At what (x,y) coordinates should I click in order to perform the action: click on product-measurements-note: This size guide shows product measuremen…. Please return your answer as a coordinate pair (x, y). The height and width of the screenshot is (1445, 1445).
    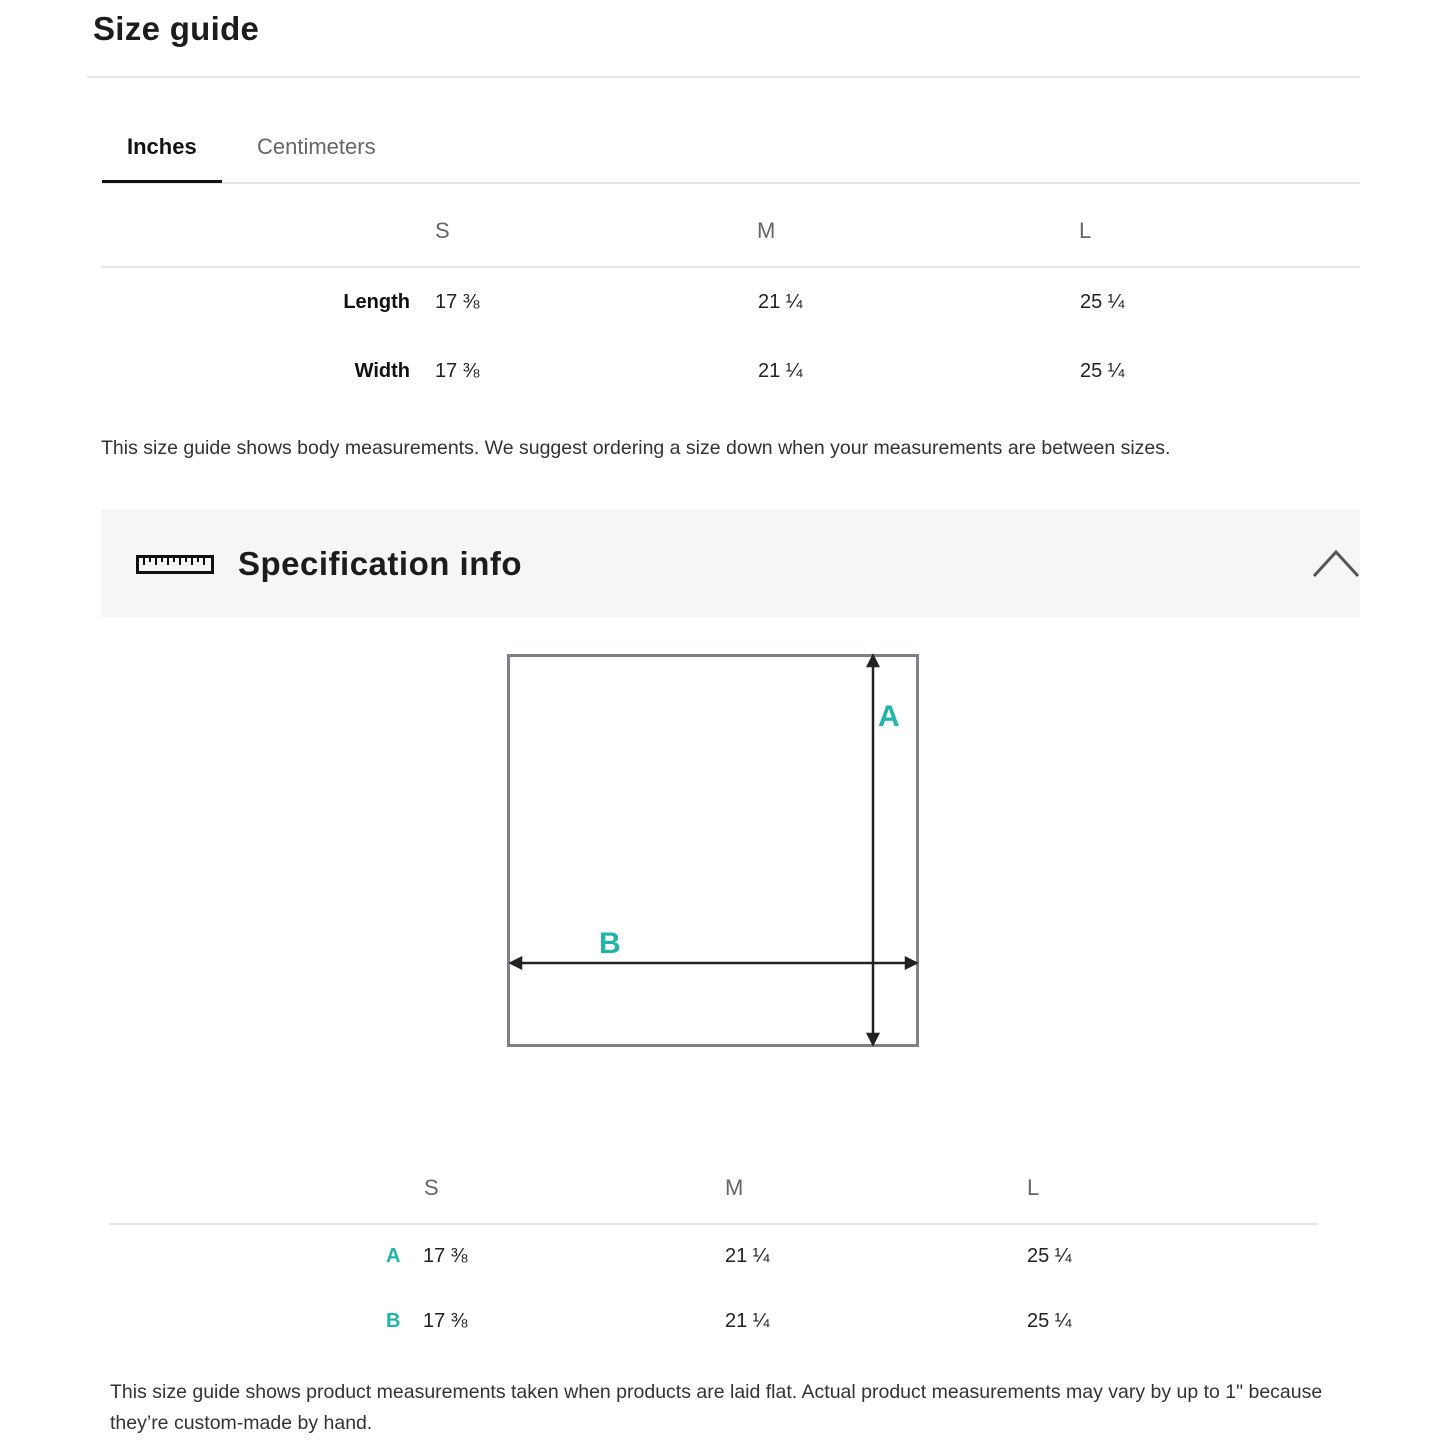
    Looking at the image, I should click on (716, 1407).